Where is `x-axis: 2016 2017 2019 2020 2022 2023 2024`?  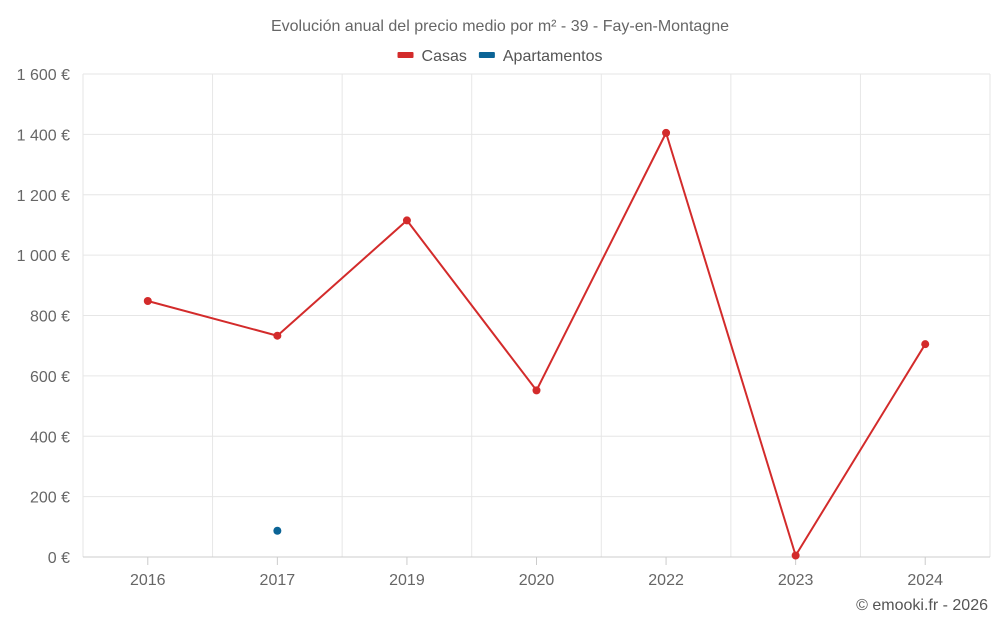 x-axis: 2016 2017 2019 2020 2022 2023 2024 is located at coordinates (536, 572).